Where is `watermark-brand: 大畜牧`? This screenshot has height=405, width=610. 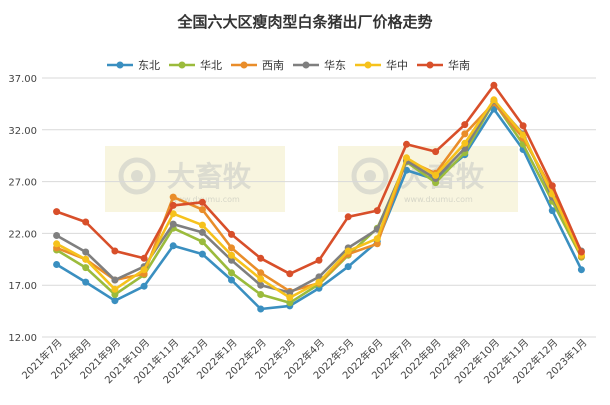
watermark-brand: 大畜牧 is located at coordinates (209, 176).